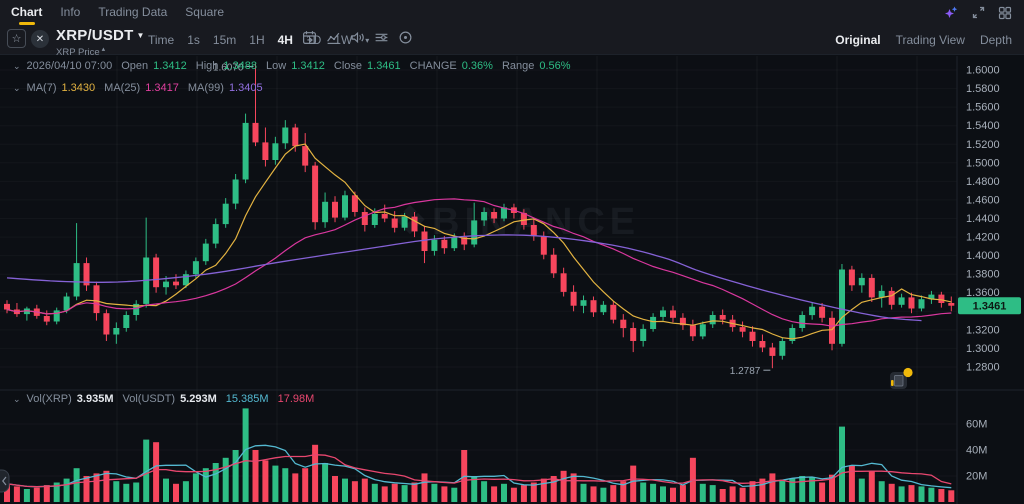 This screenshot has width=1024, height=504. What do you see at coordinates (983, 71) in the screenshot?
I see `price-tick: 1.6000` at bounding box center [983, 71].